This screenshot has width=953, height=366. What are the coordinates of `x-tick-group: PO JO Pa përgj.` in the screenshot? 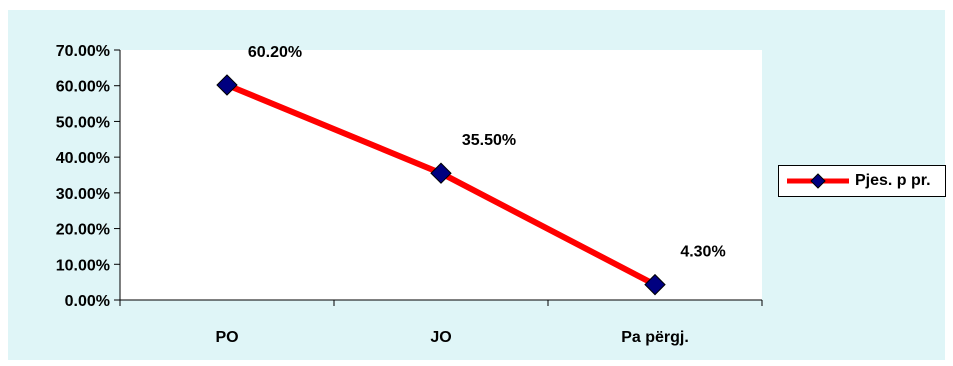 It's located at (441, 323).